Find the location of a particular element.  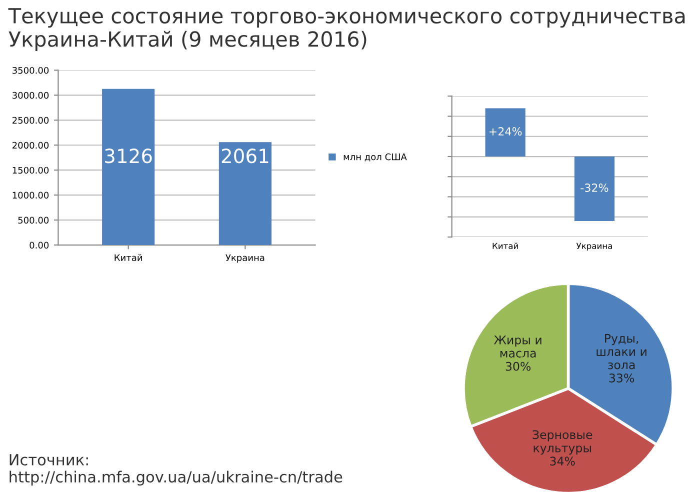

y-tick-label: 1000.00 is located at coordinates (30, 195).